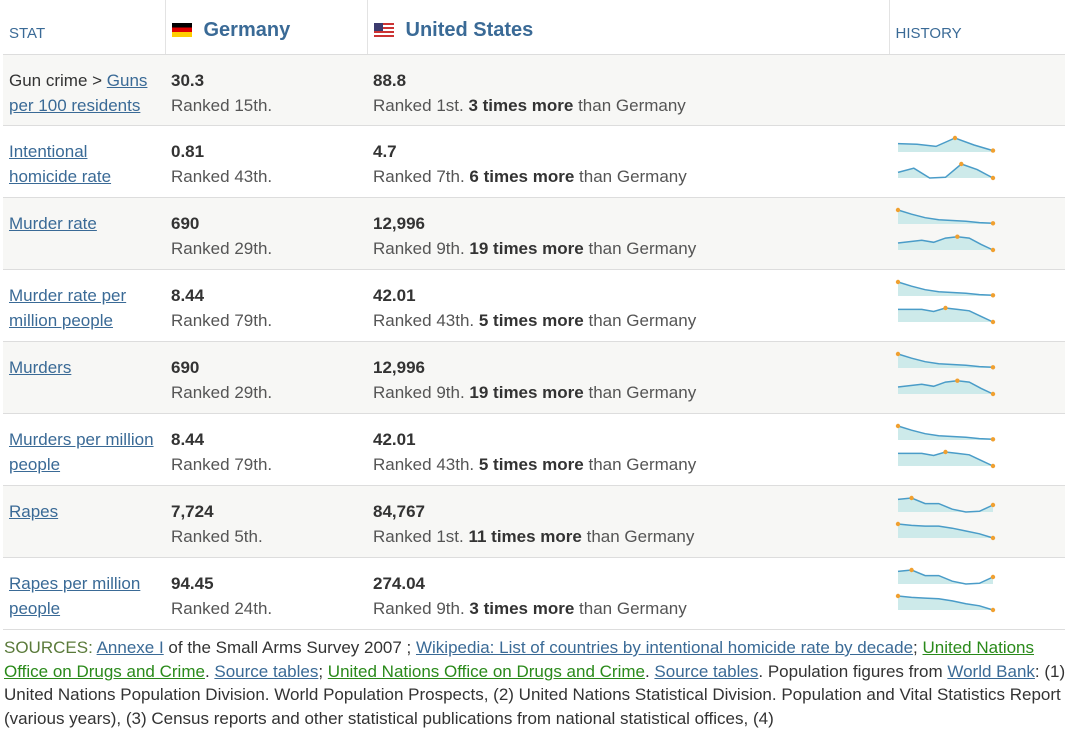 The width and height of the screenshot is (1072, 732). What do you see at coordinates (991, 671) in the screenshot?
I see `link-world-bank: World Bank` at bounding box center [991, 671].